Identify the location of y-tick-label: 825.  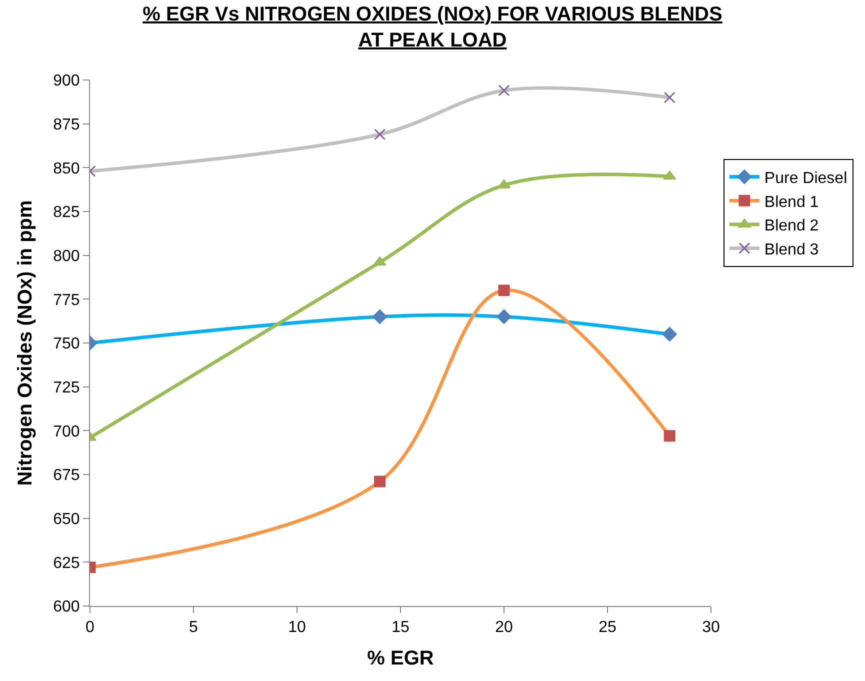
(66, 213).